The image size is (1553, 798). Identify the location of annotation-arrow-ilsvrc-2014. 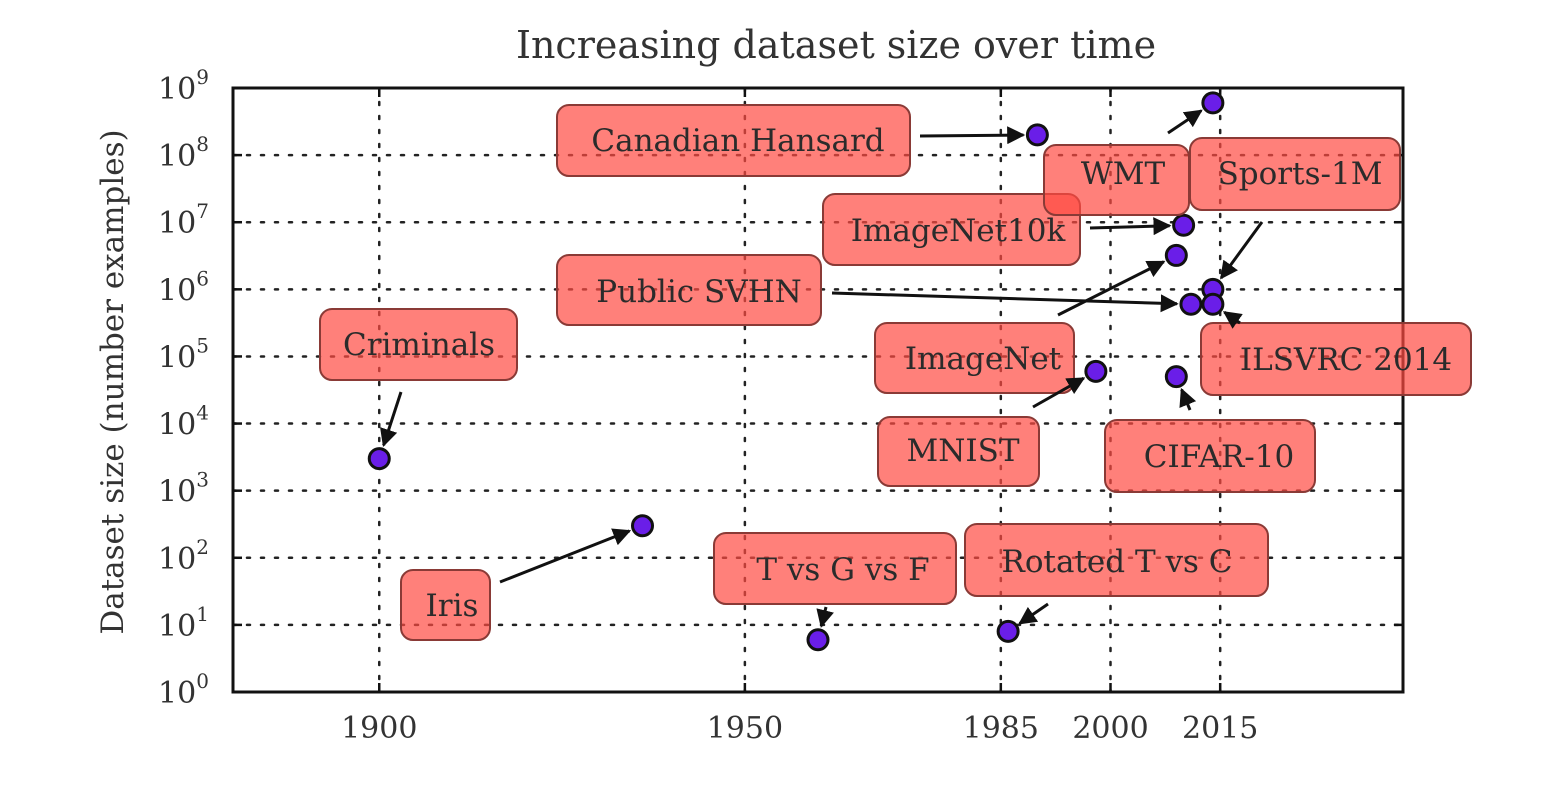
(1232, 319).